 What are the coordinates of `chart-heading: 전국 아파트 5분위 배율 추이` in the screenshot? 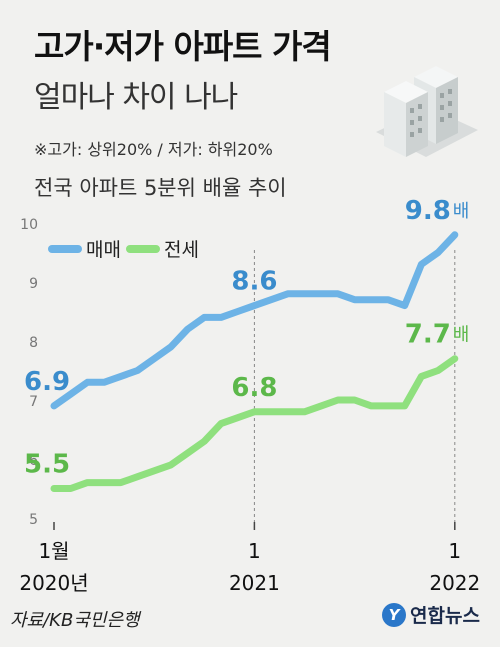 It's located at (160, 188).